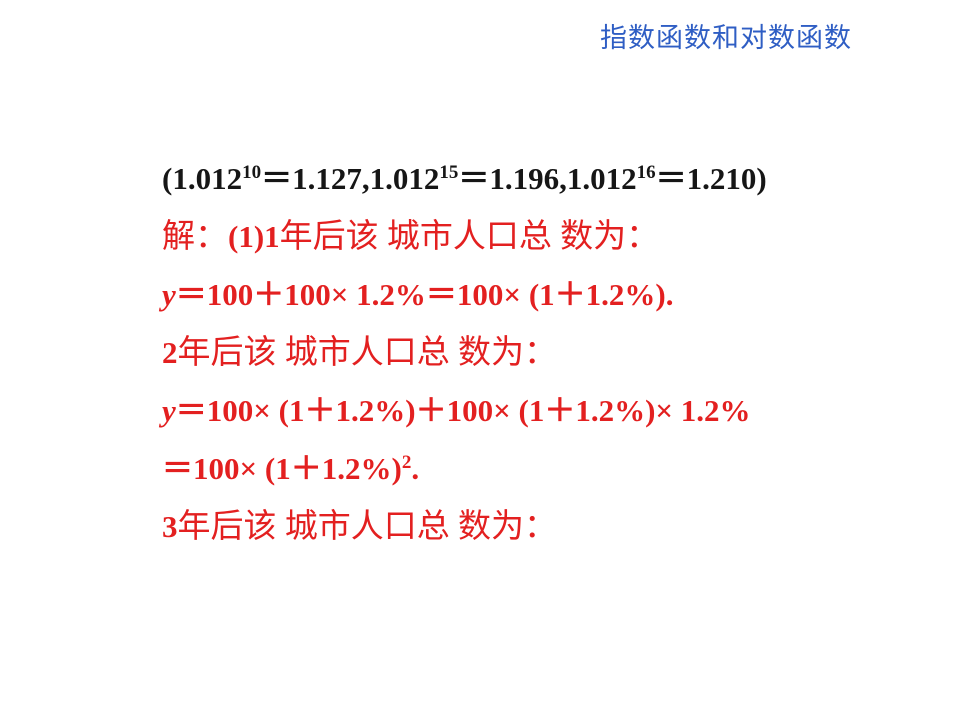 Image resolution: width=960 pixels, height=720 pixels. Describe the element at coordinates (350, 178) in the screenshot. I see `text-segment: ＝1.127,1.012` at that location.